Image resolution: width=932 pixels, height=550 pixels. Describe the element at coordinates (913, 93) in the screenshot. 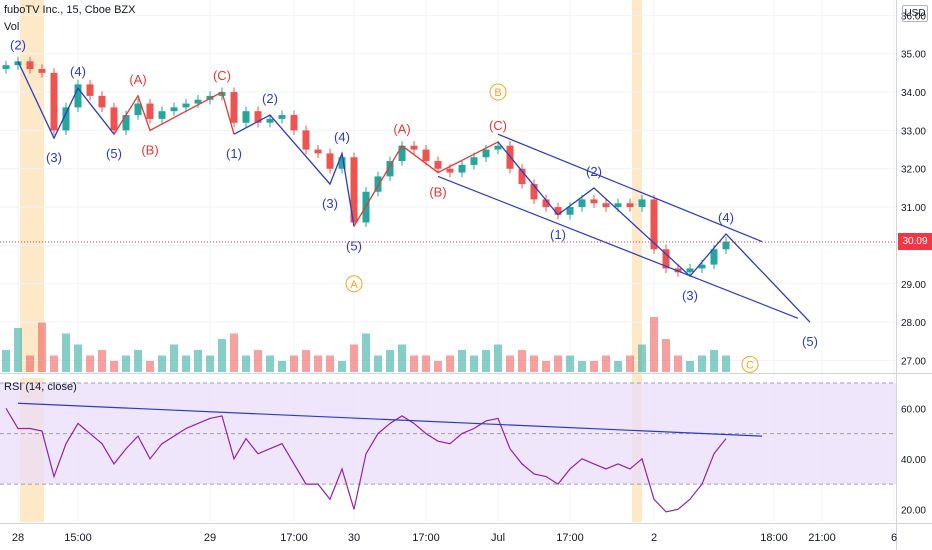

I see `price-tick-label: 34.00` at that location.